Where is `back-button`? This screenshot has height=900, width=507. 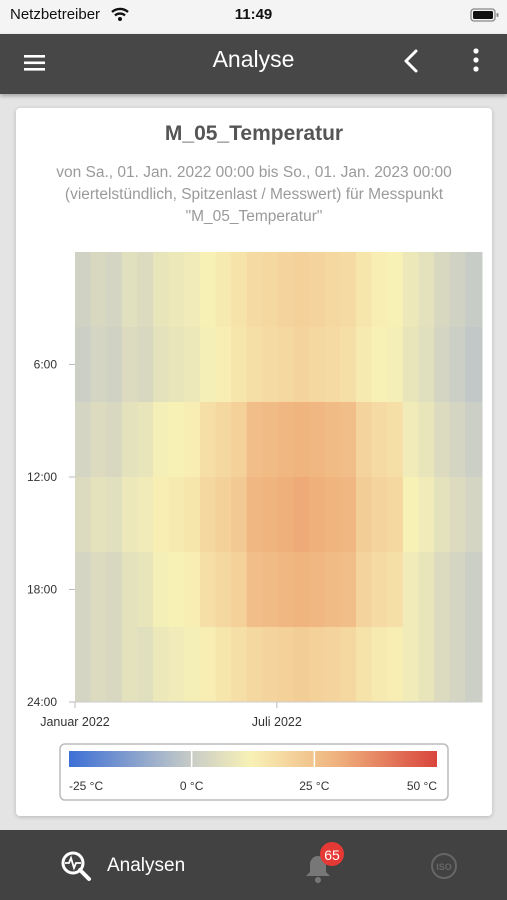
back-button is located at coordinates (411, 62).